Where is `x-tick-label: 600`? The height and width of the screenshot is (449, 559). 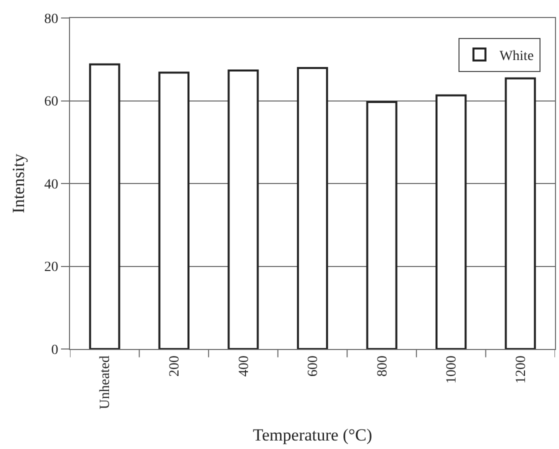
x-tick-label: 600 is located at coordinates (314, 366).